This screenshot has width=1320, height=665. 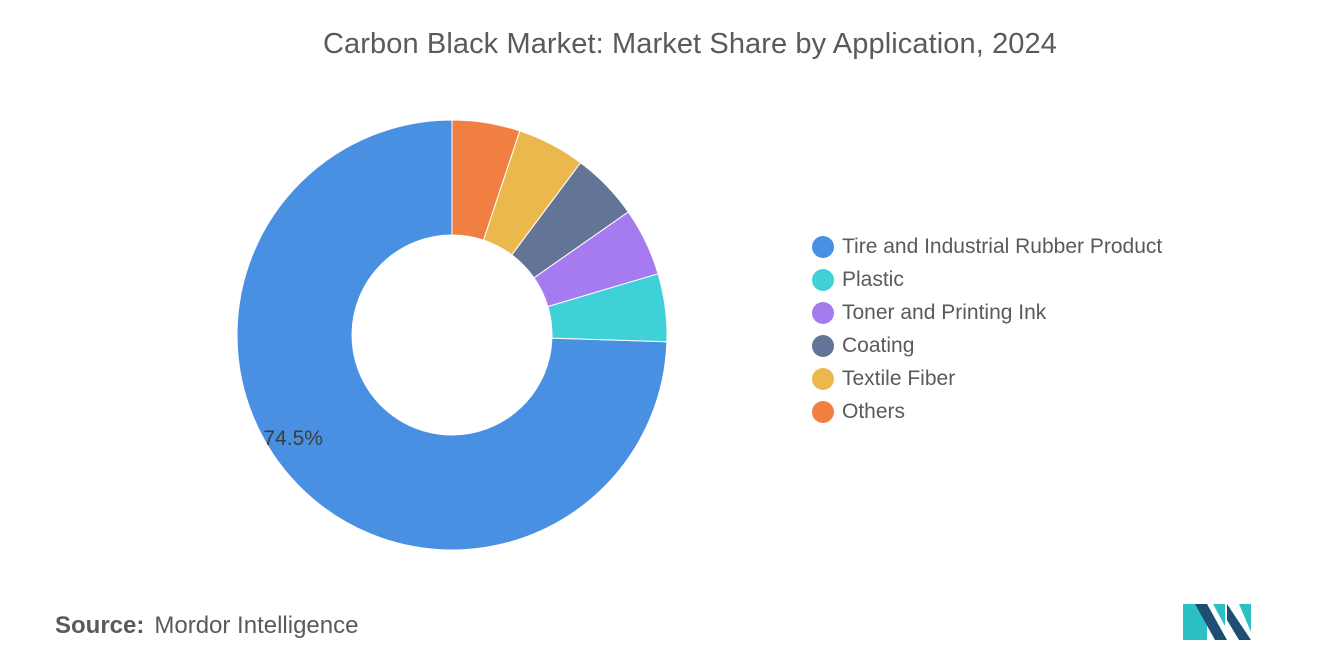 I want to click on slice-plastic, so click(x=607, y=308).